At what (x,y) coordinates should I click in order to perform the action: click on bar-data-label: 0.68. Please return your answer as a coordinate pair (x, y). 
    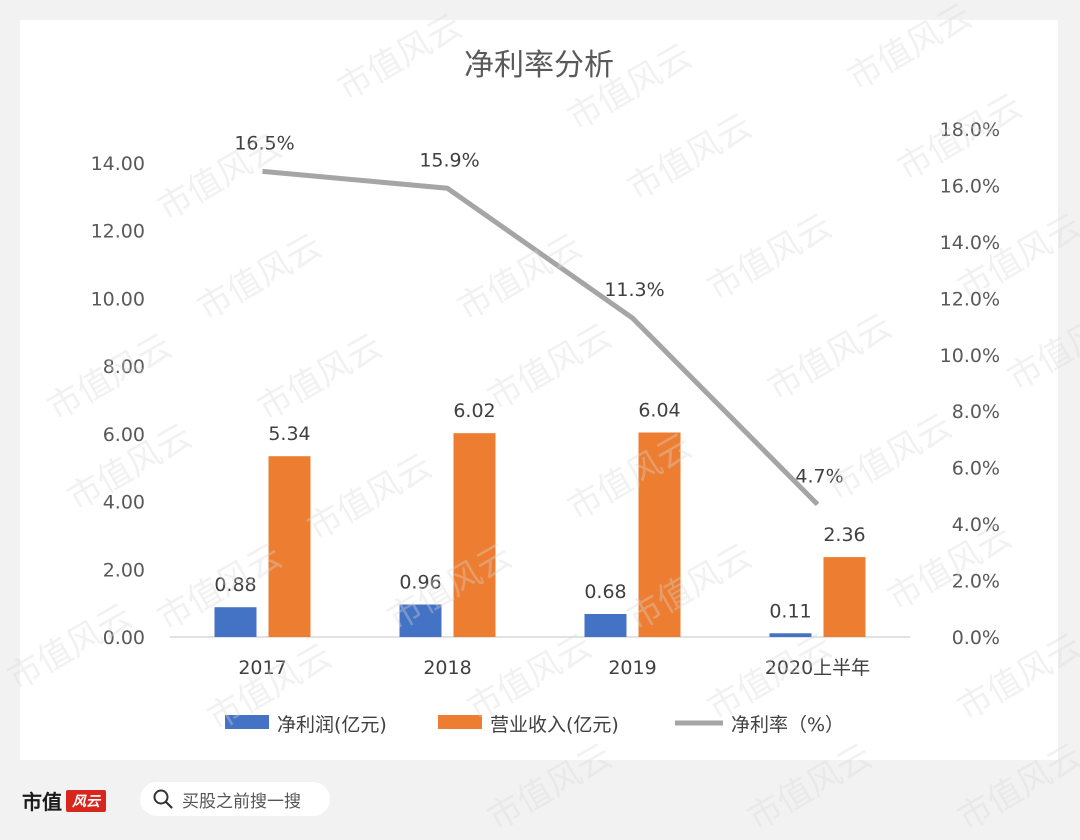
    Looking at the image, I should click on (605, 592).